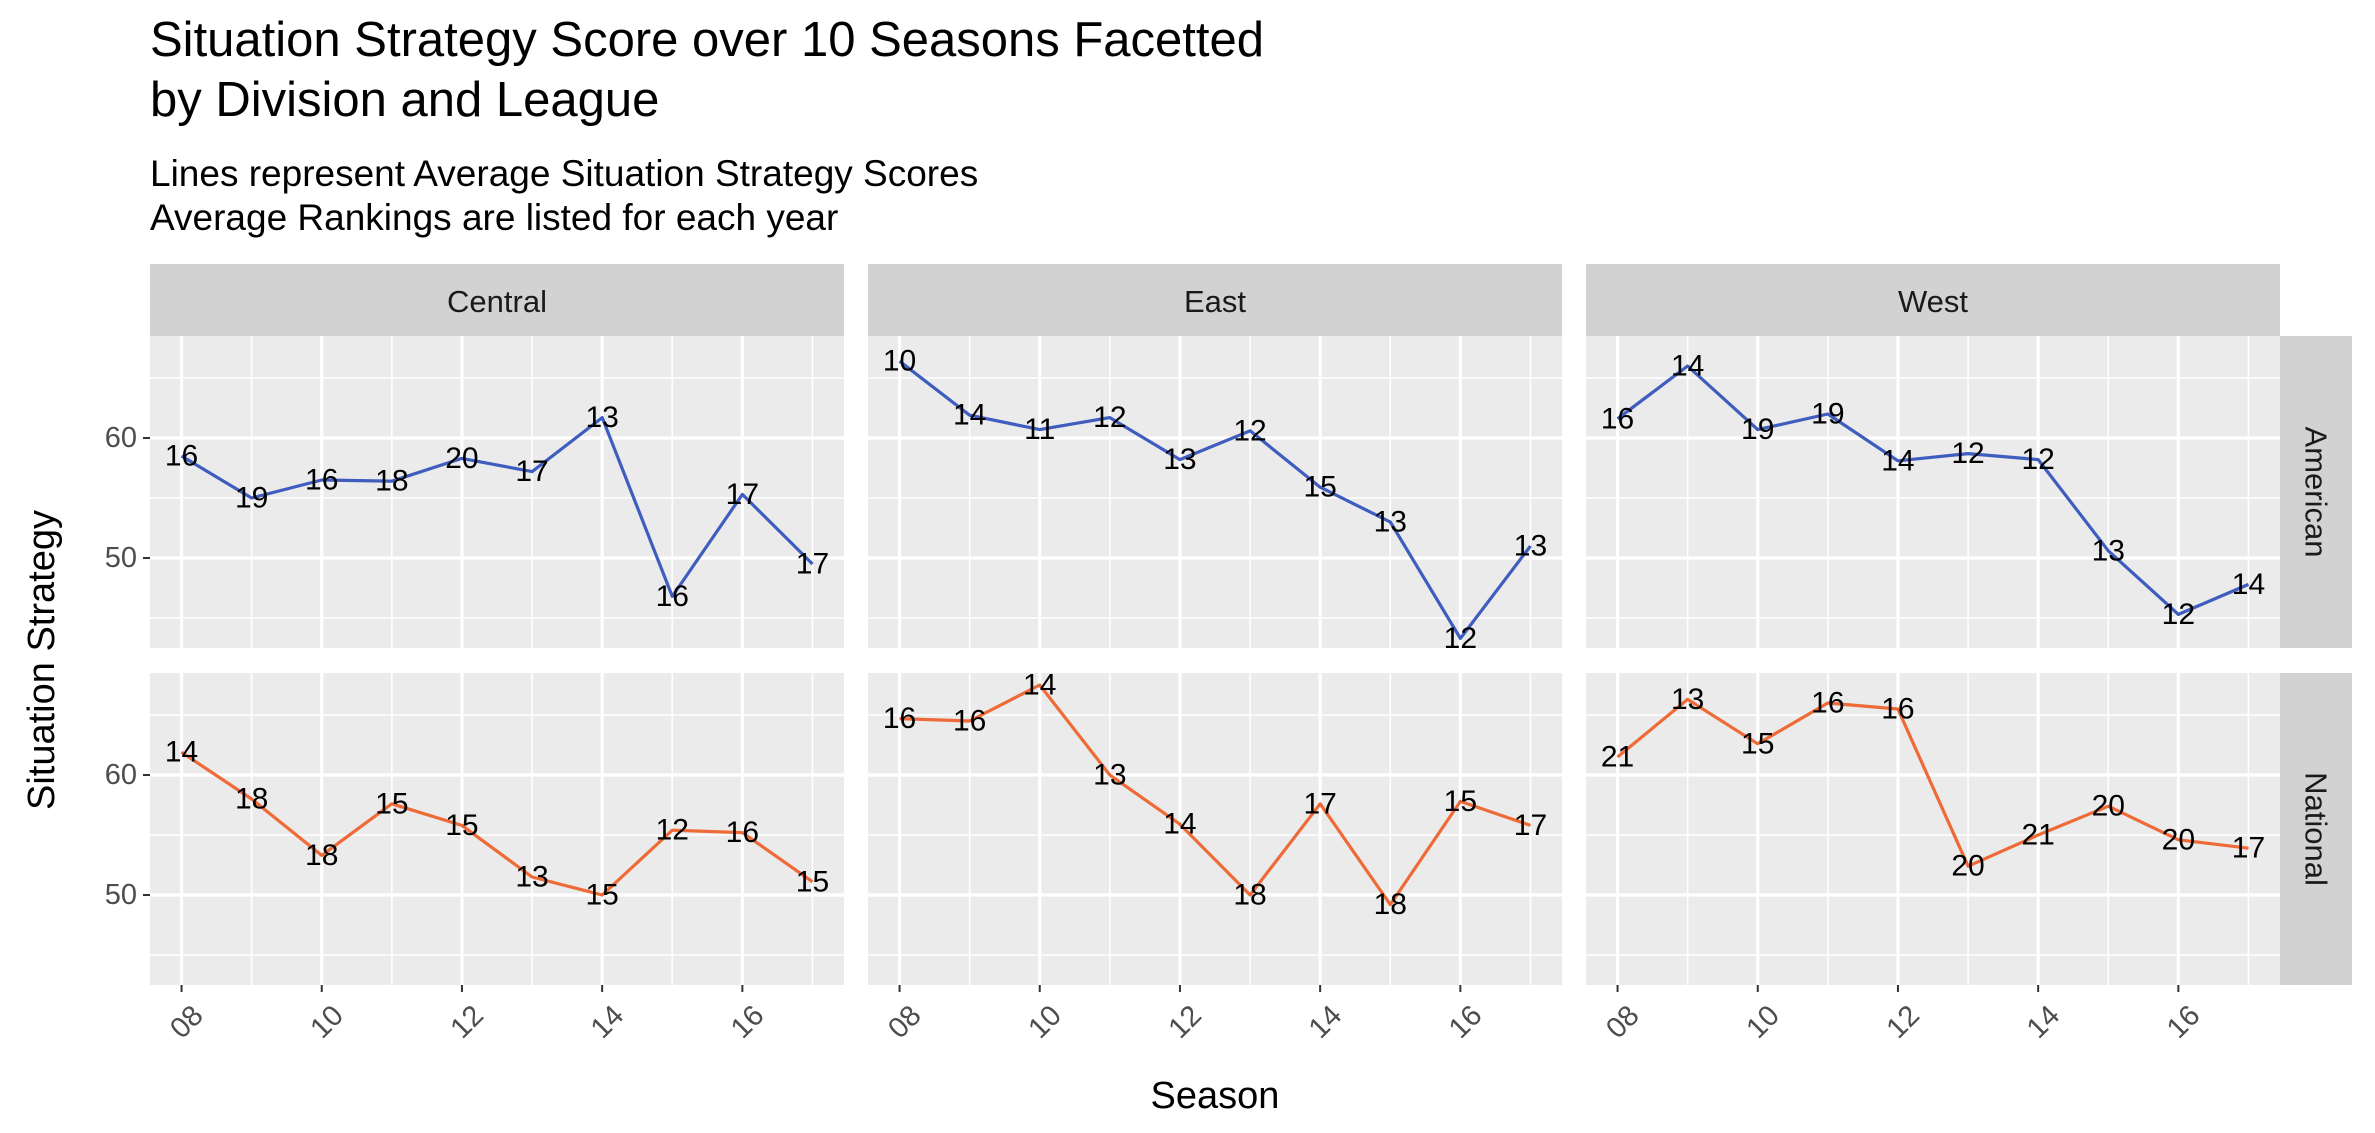 This screenshot has width=2375, height=1133. What do you see at coordinates (497, 301) in the screenshot?
I see `facet-strip-label-central: Central` at bounding box center [497, 301].